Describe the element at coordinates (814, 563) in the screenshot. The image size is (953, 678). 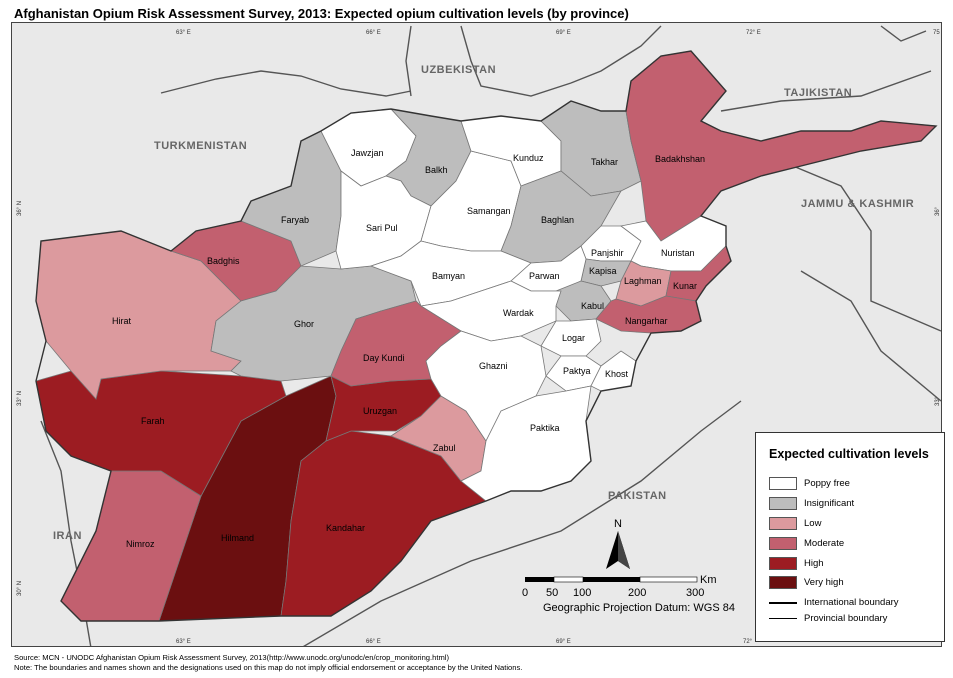
I see `legend-label: High` at that location.